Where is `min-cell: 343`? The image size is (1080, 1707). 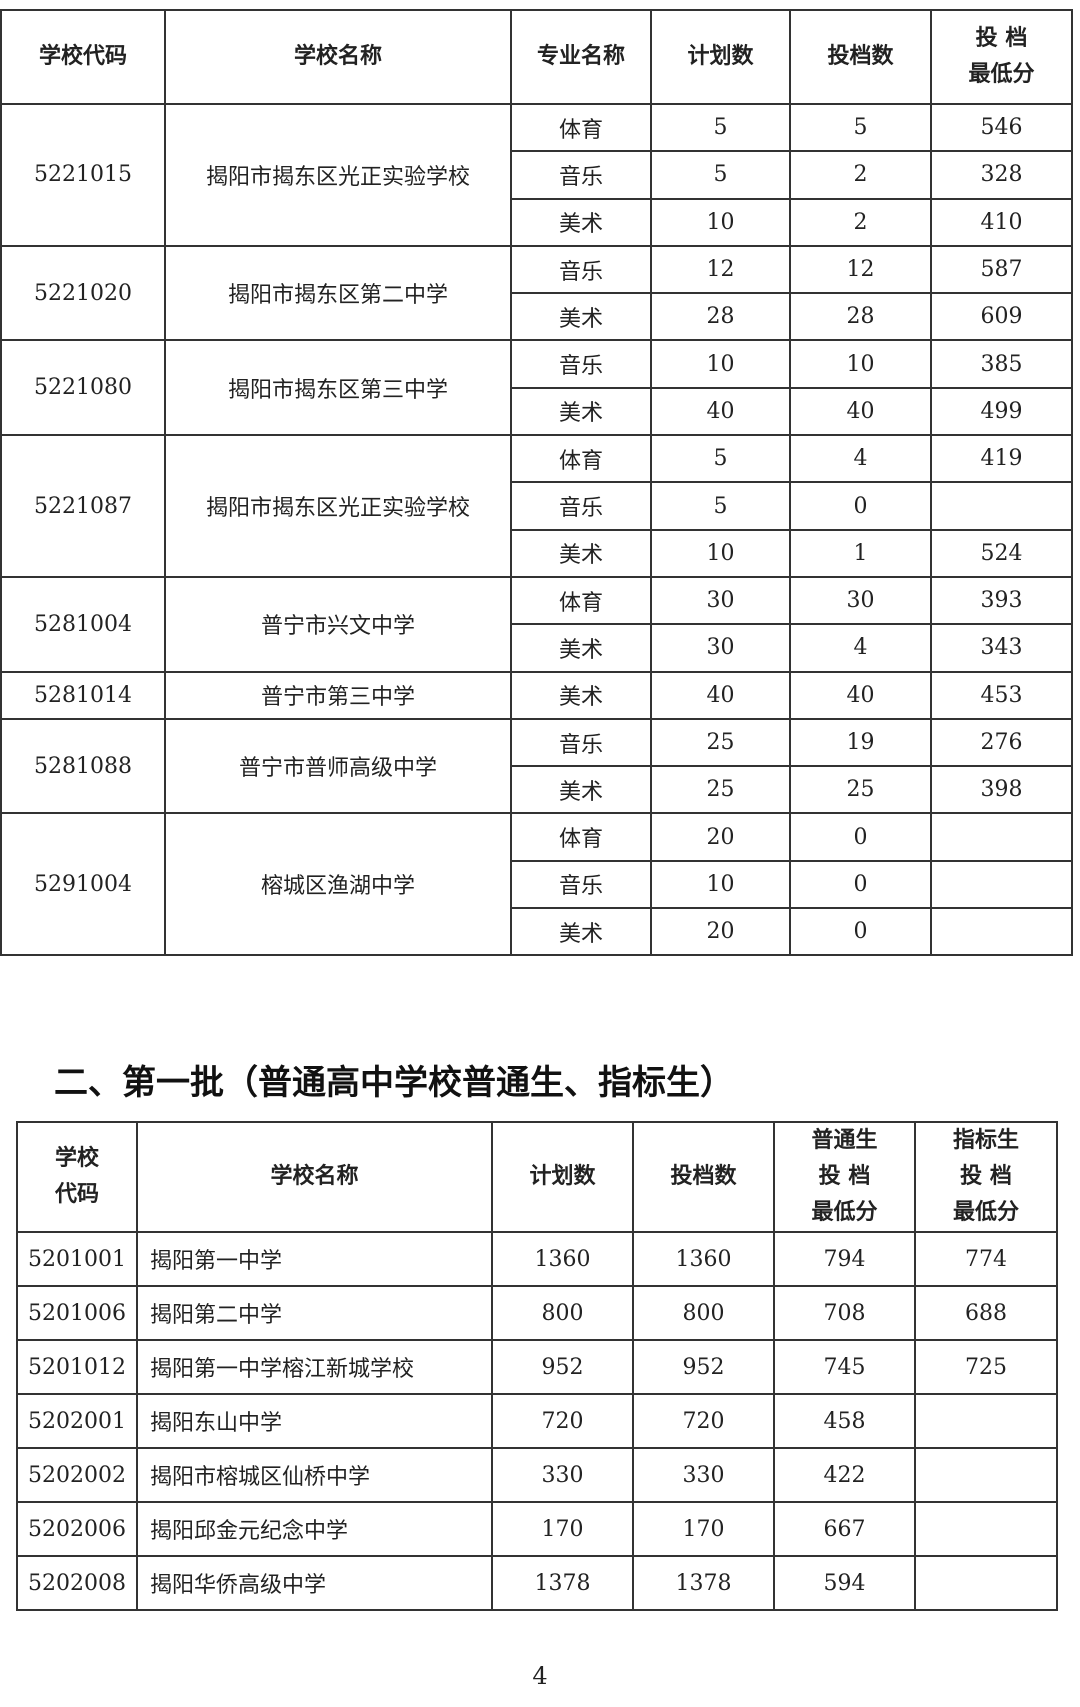
min-cell: 343 is located at coordinates (1001, 648).